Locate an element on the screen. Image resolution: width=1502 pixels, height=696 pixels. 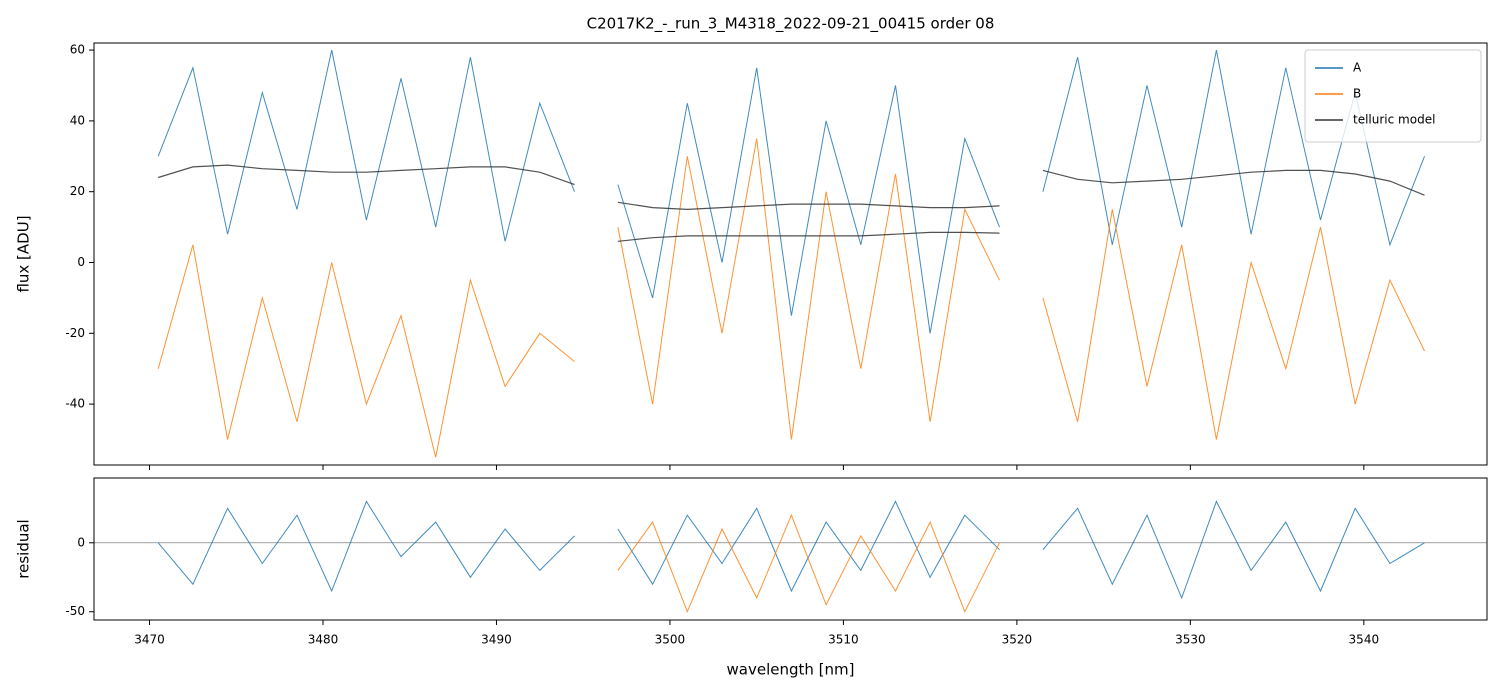
y-tick-label: 60 is located at coordinates (77, 50).